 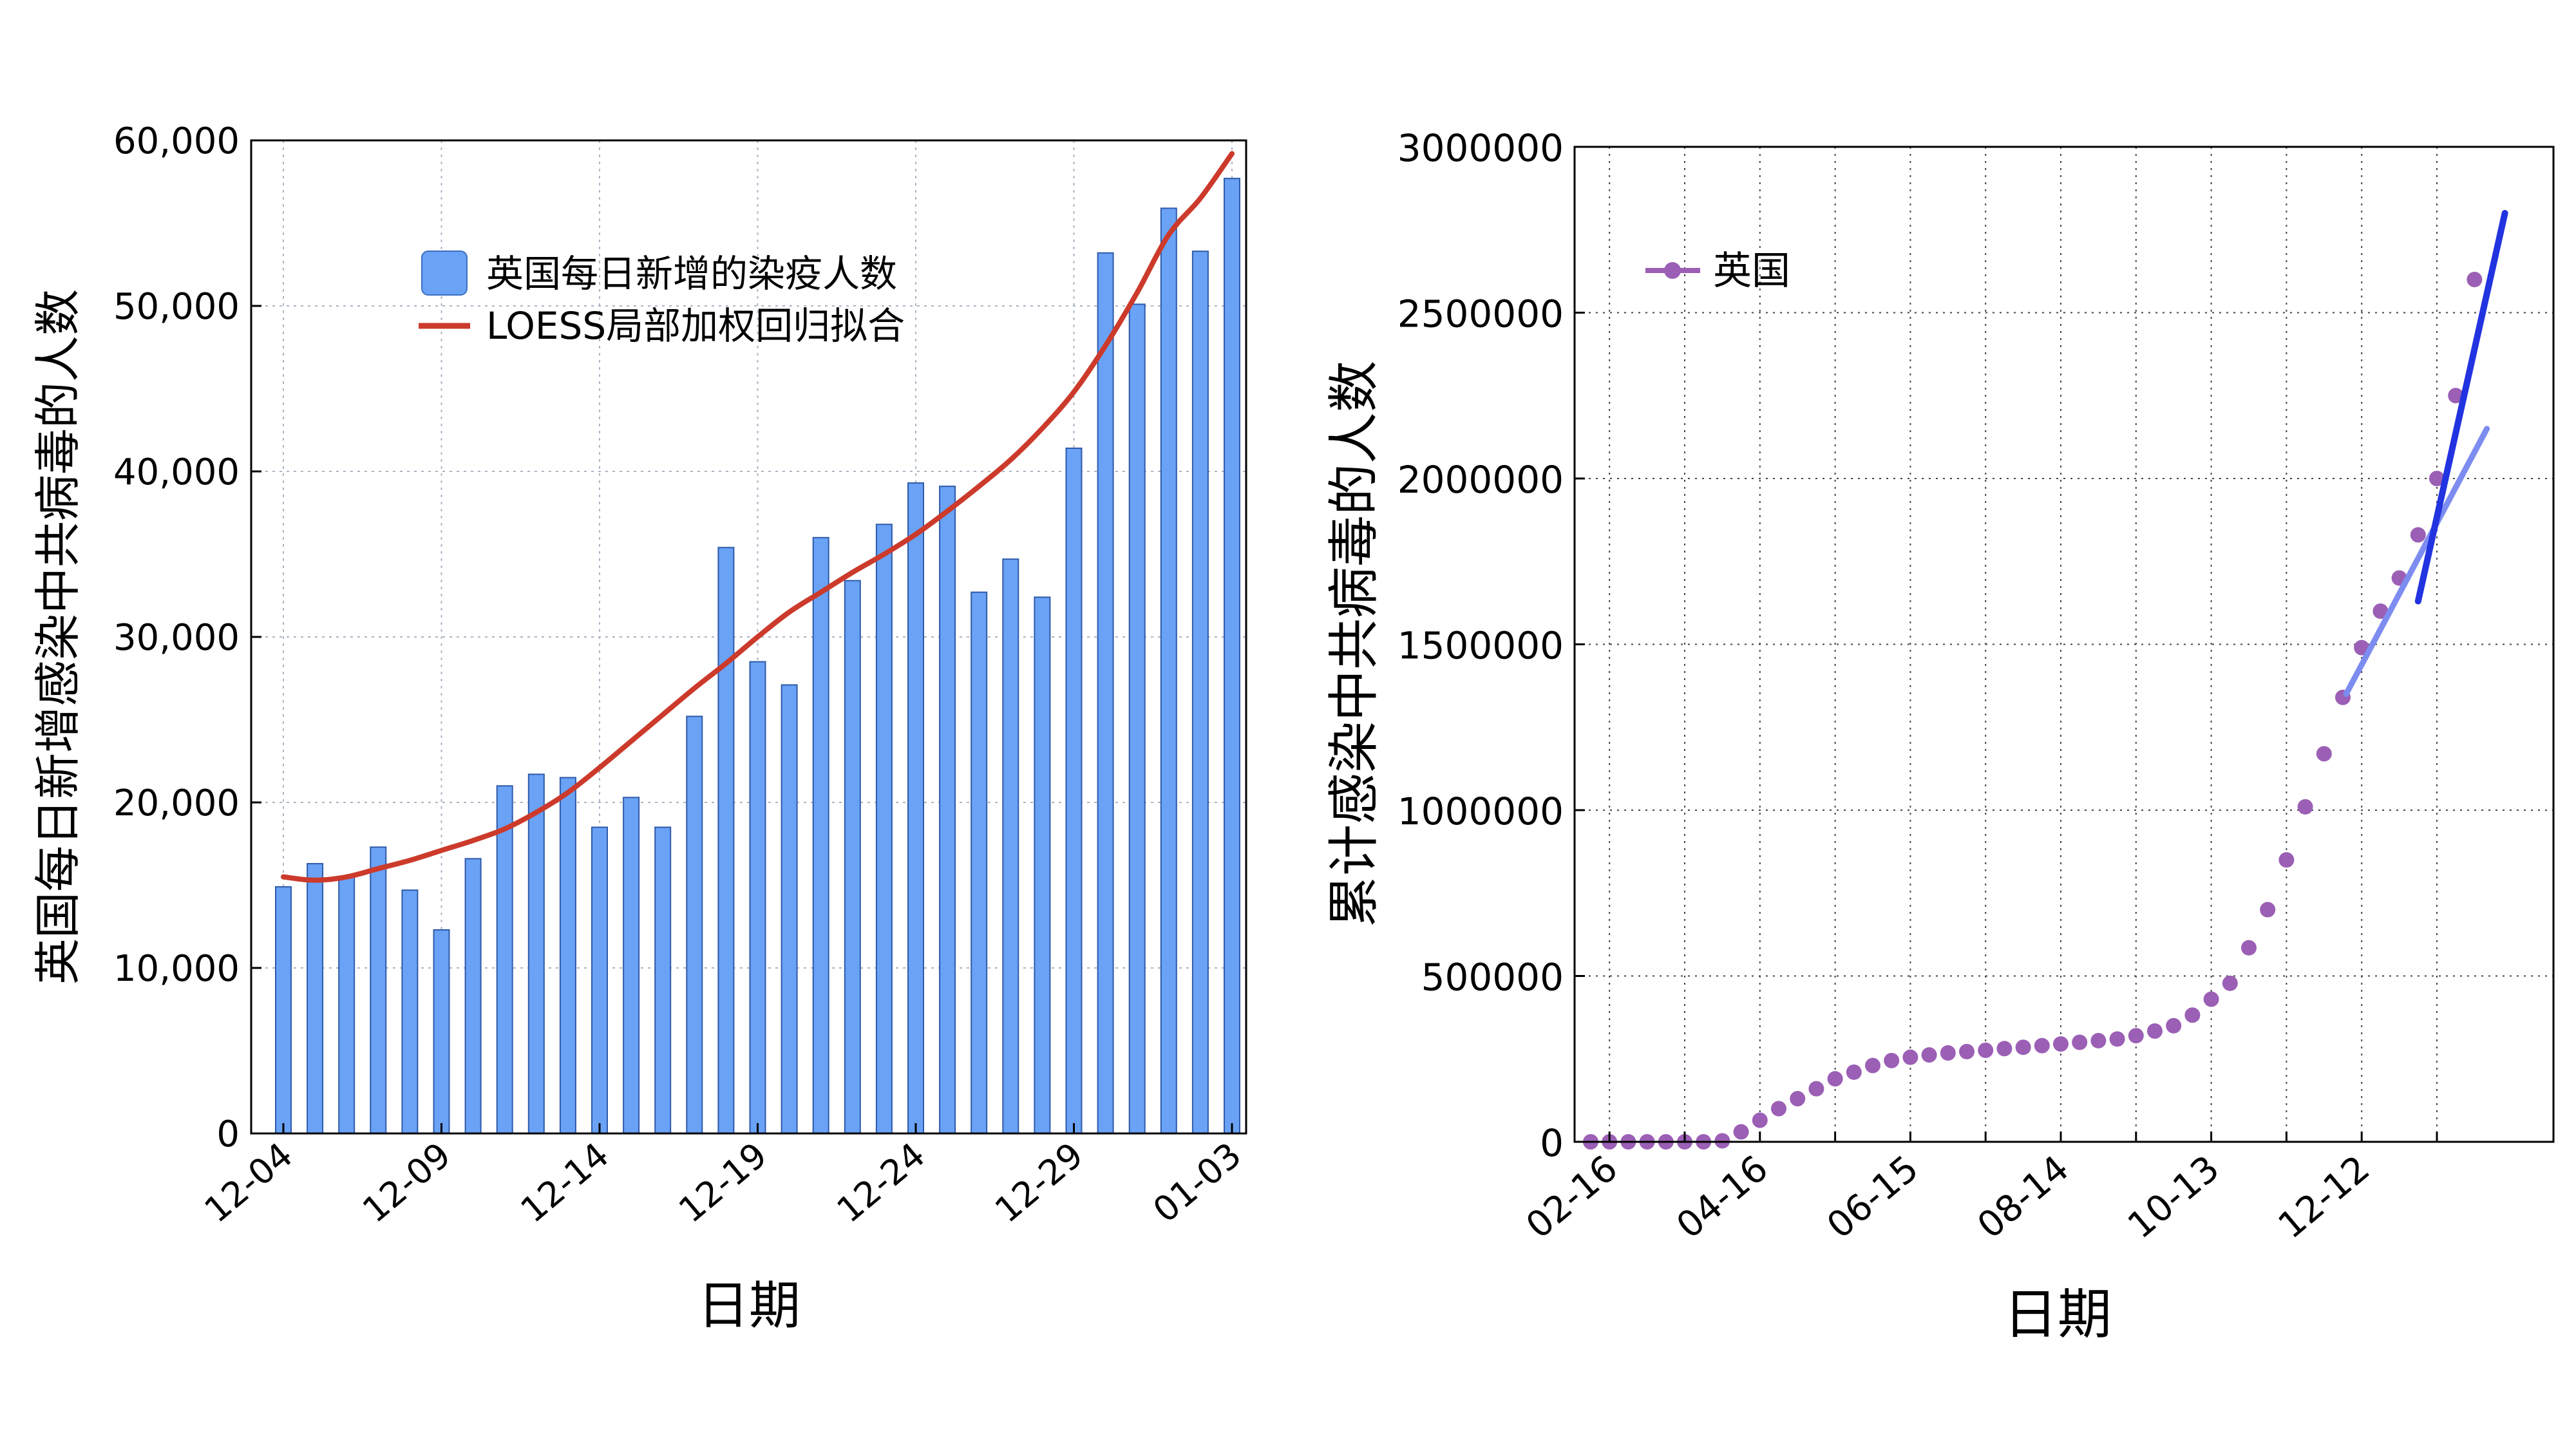 I want to click on left-x-tick-label: 12-14, so click(x=565, y=1183).